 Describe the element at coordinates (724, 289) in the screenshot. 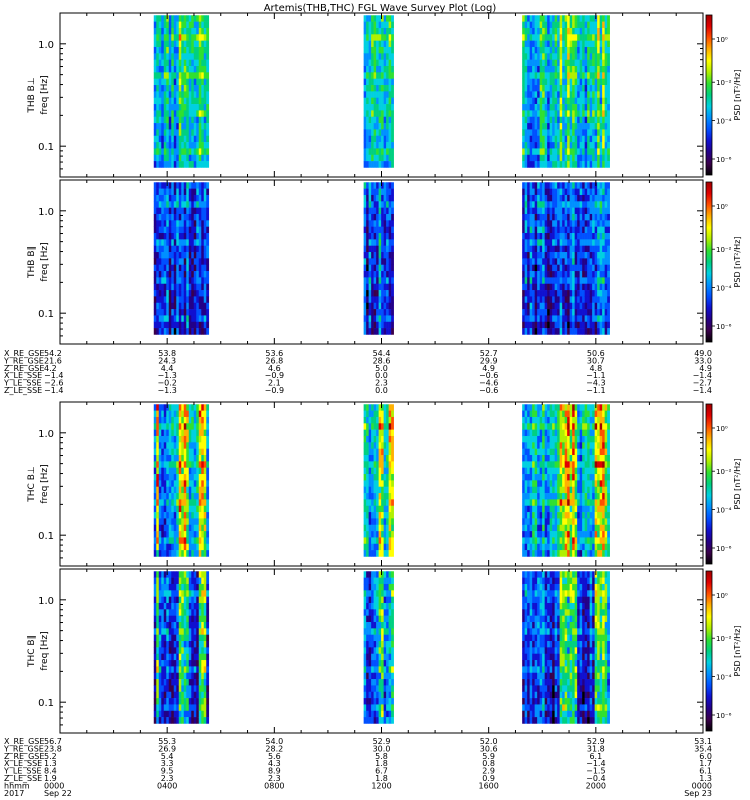

I see `colorbar-tick-label: 10⁻⁴` at that location.